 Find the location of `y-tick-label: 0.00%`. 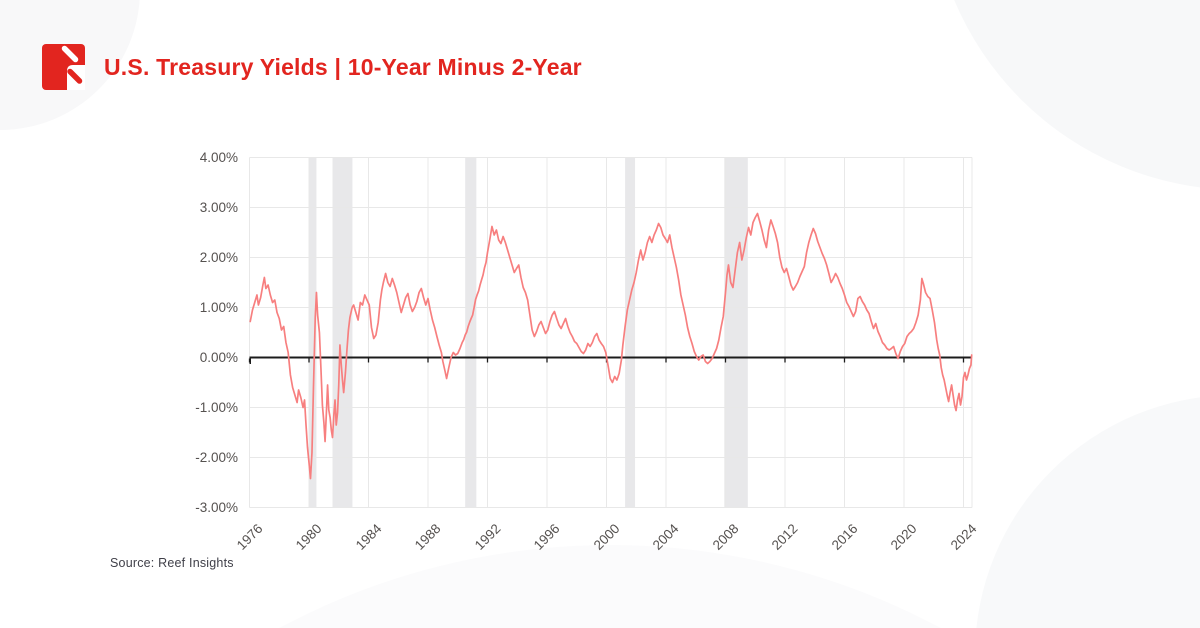

y-tick-label: 0.00% is located at coordinates (218, 357).